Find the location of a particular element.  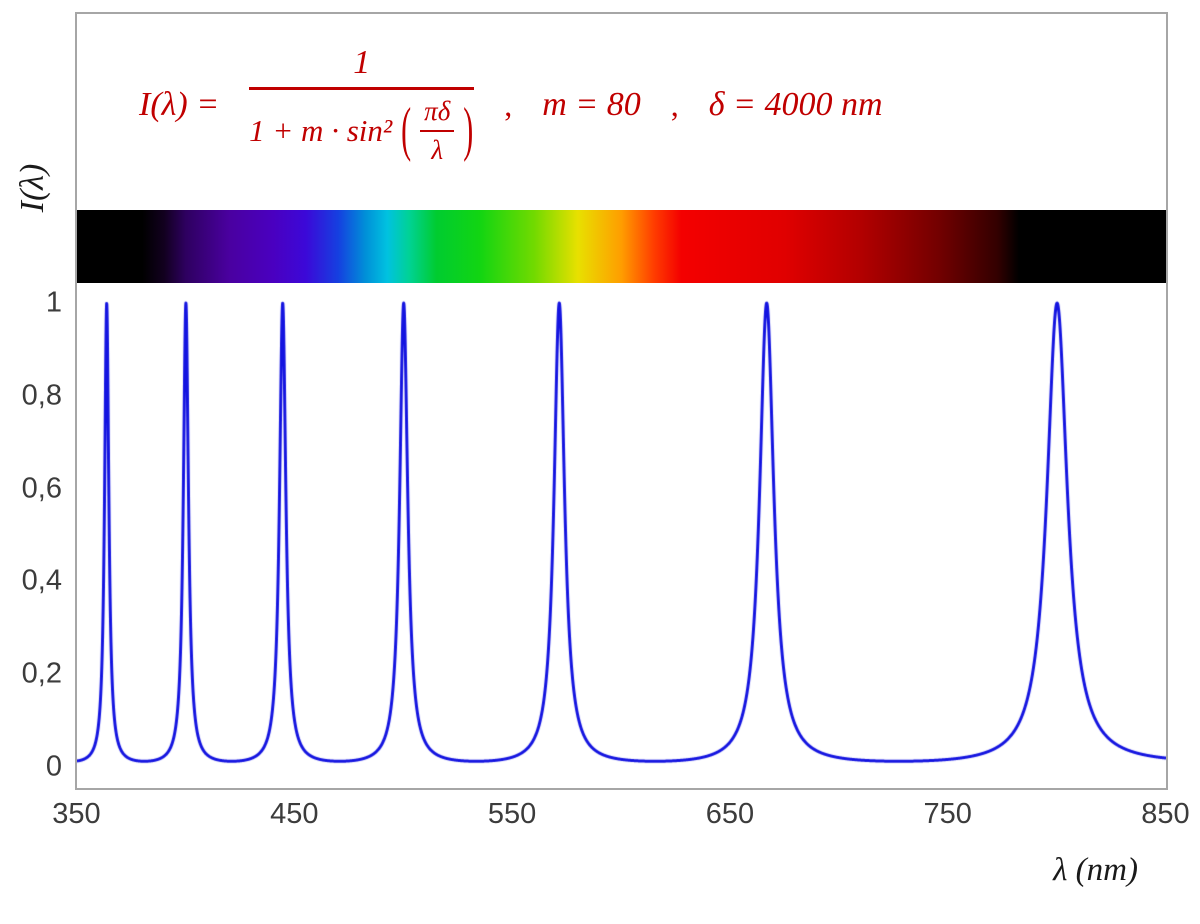

formula-lhs: I(λ) = is located at coordinates (179, 104).